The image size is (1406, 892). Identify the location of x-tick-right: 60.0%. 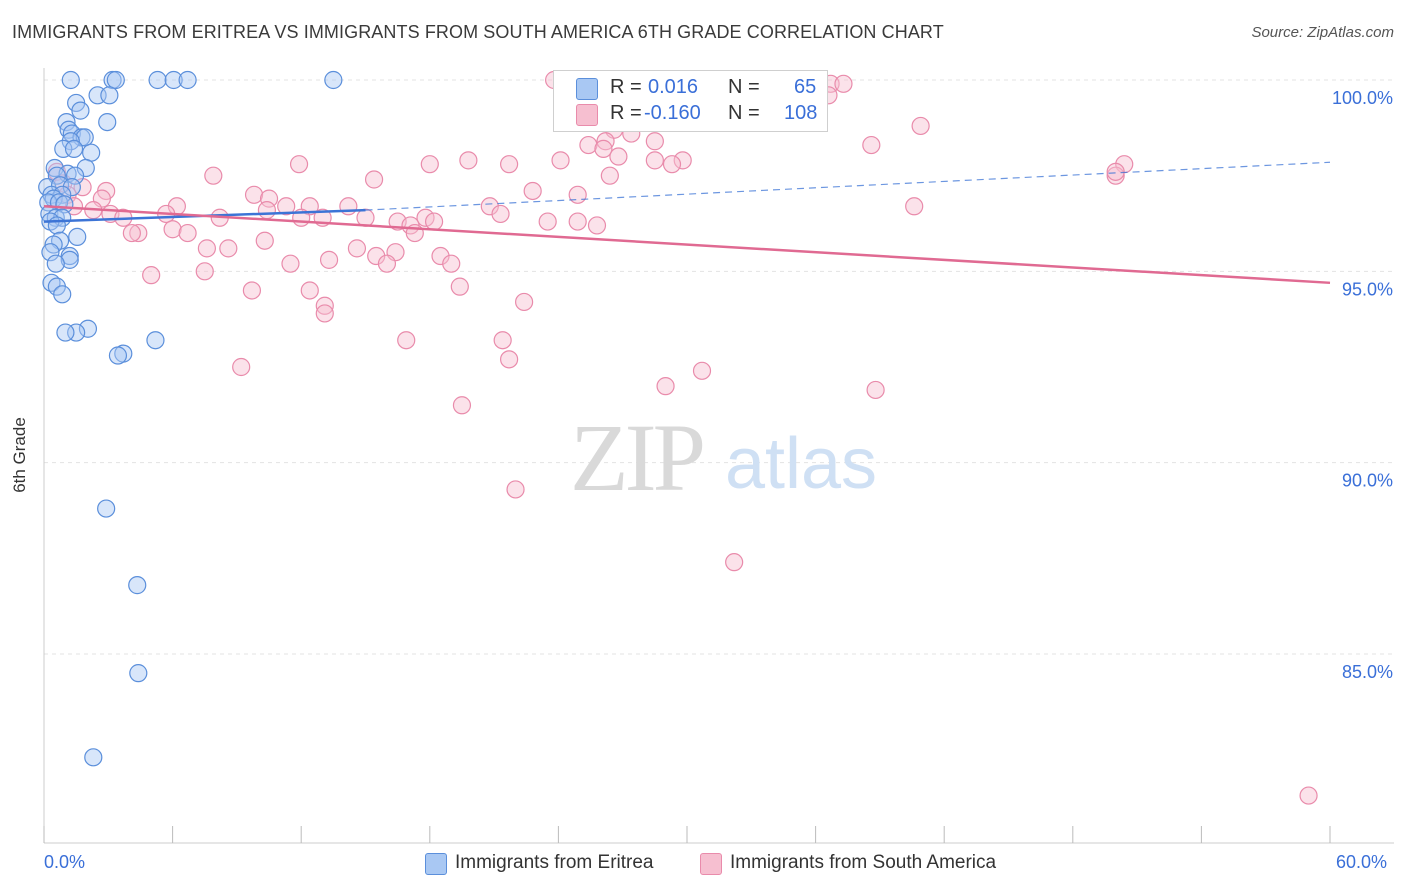
(1362, 862).